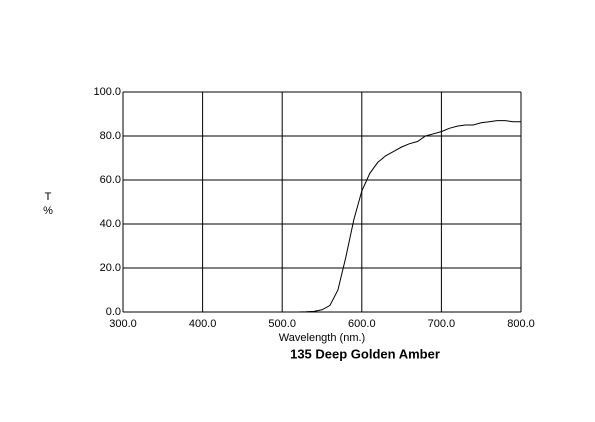 Image resolution: width=595 pixels, height=422 pixels. I want to click on y-tick-label: 20.0, so click(110, 268).